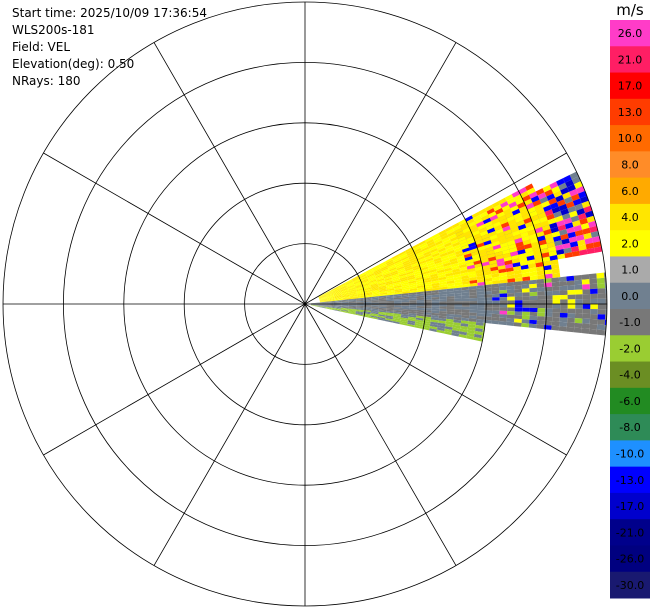  Describe the element at coordinates (630, 532) in the screenshot. I see `colorbar-tick-label: -21.0` at that location.